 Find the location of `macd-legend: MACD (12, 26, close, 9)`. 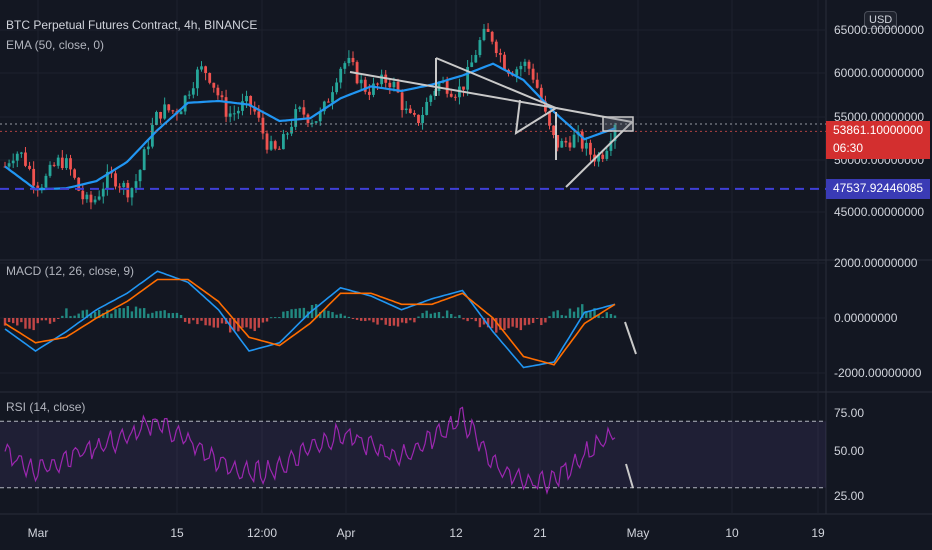

macd-legend: MACD (12, 26, close, 9) is located at coordinates (70, 271).